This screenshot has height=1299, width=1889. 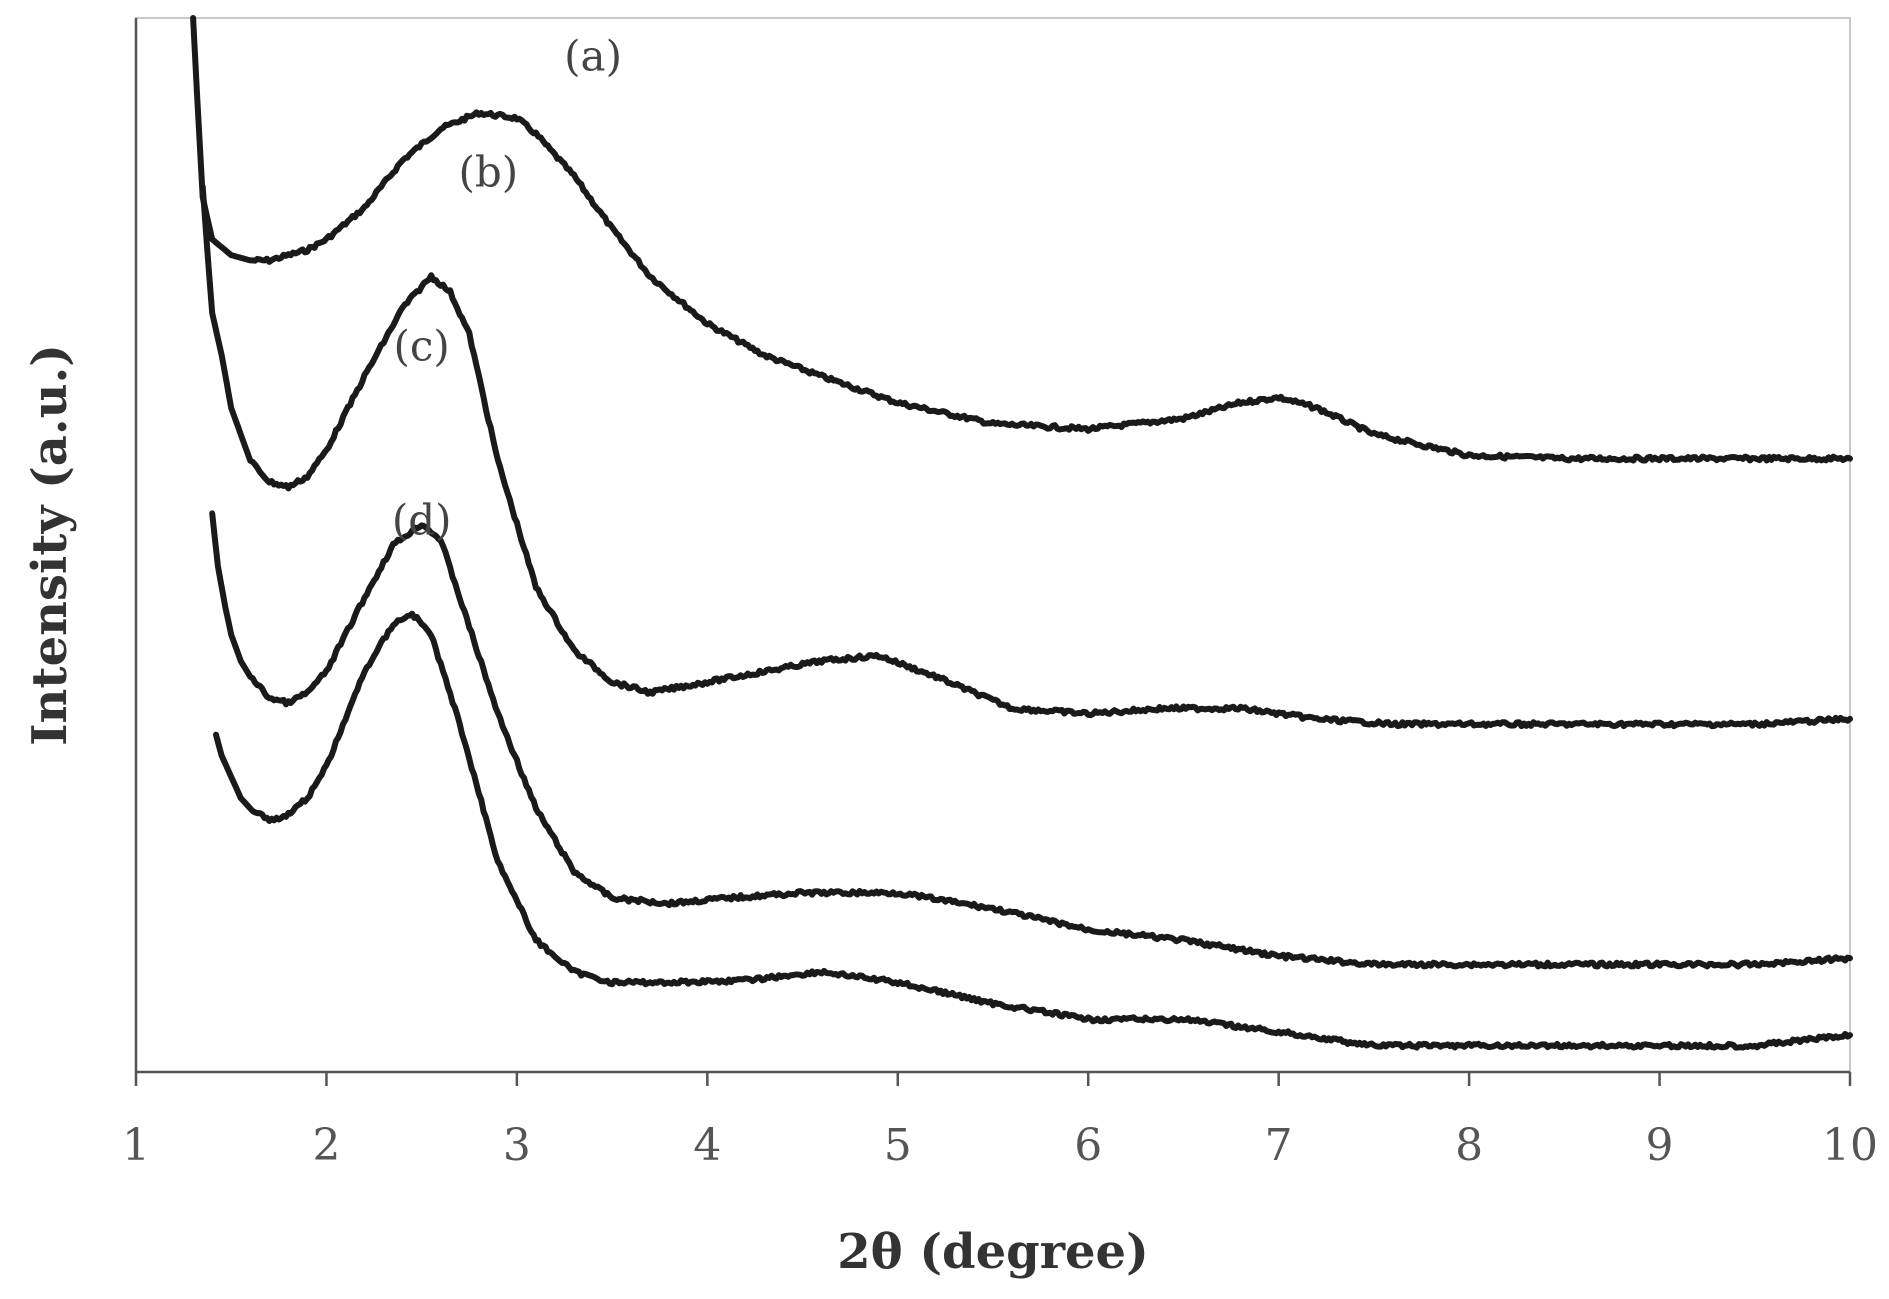 What do you see at coordinates (1000, 1121) in the screenshot?
I see `x-axis-ticks: 1 2 3 4 5 6 7 8 9 10` at bounding box center [1000, 1121].